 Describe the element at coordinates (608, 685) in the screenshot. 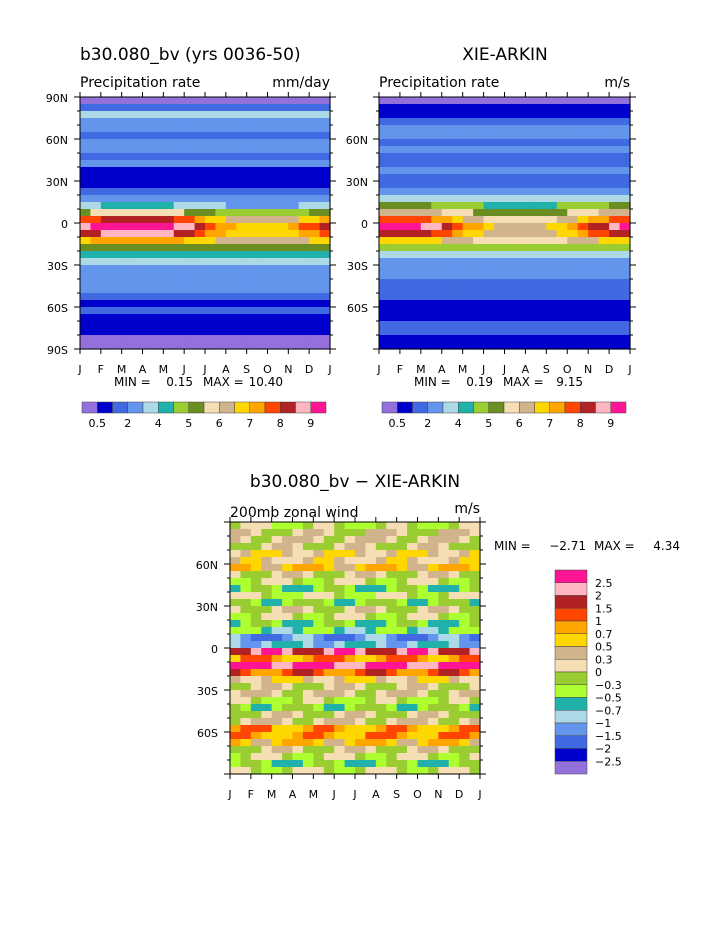

I see `colorbar-label: −0.3` at that location.